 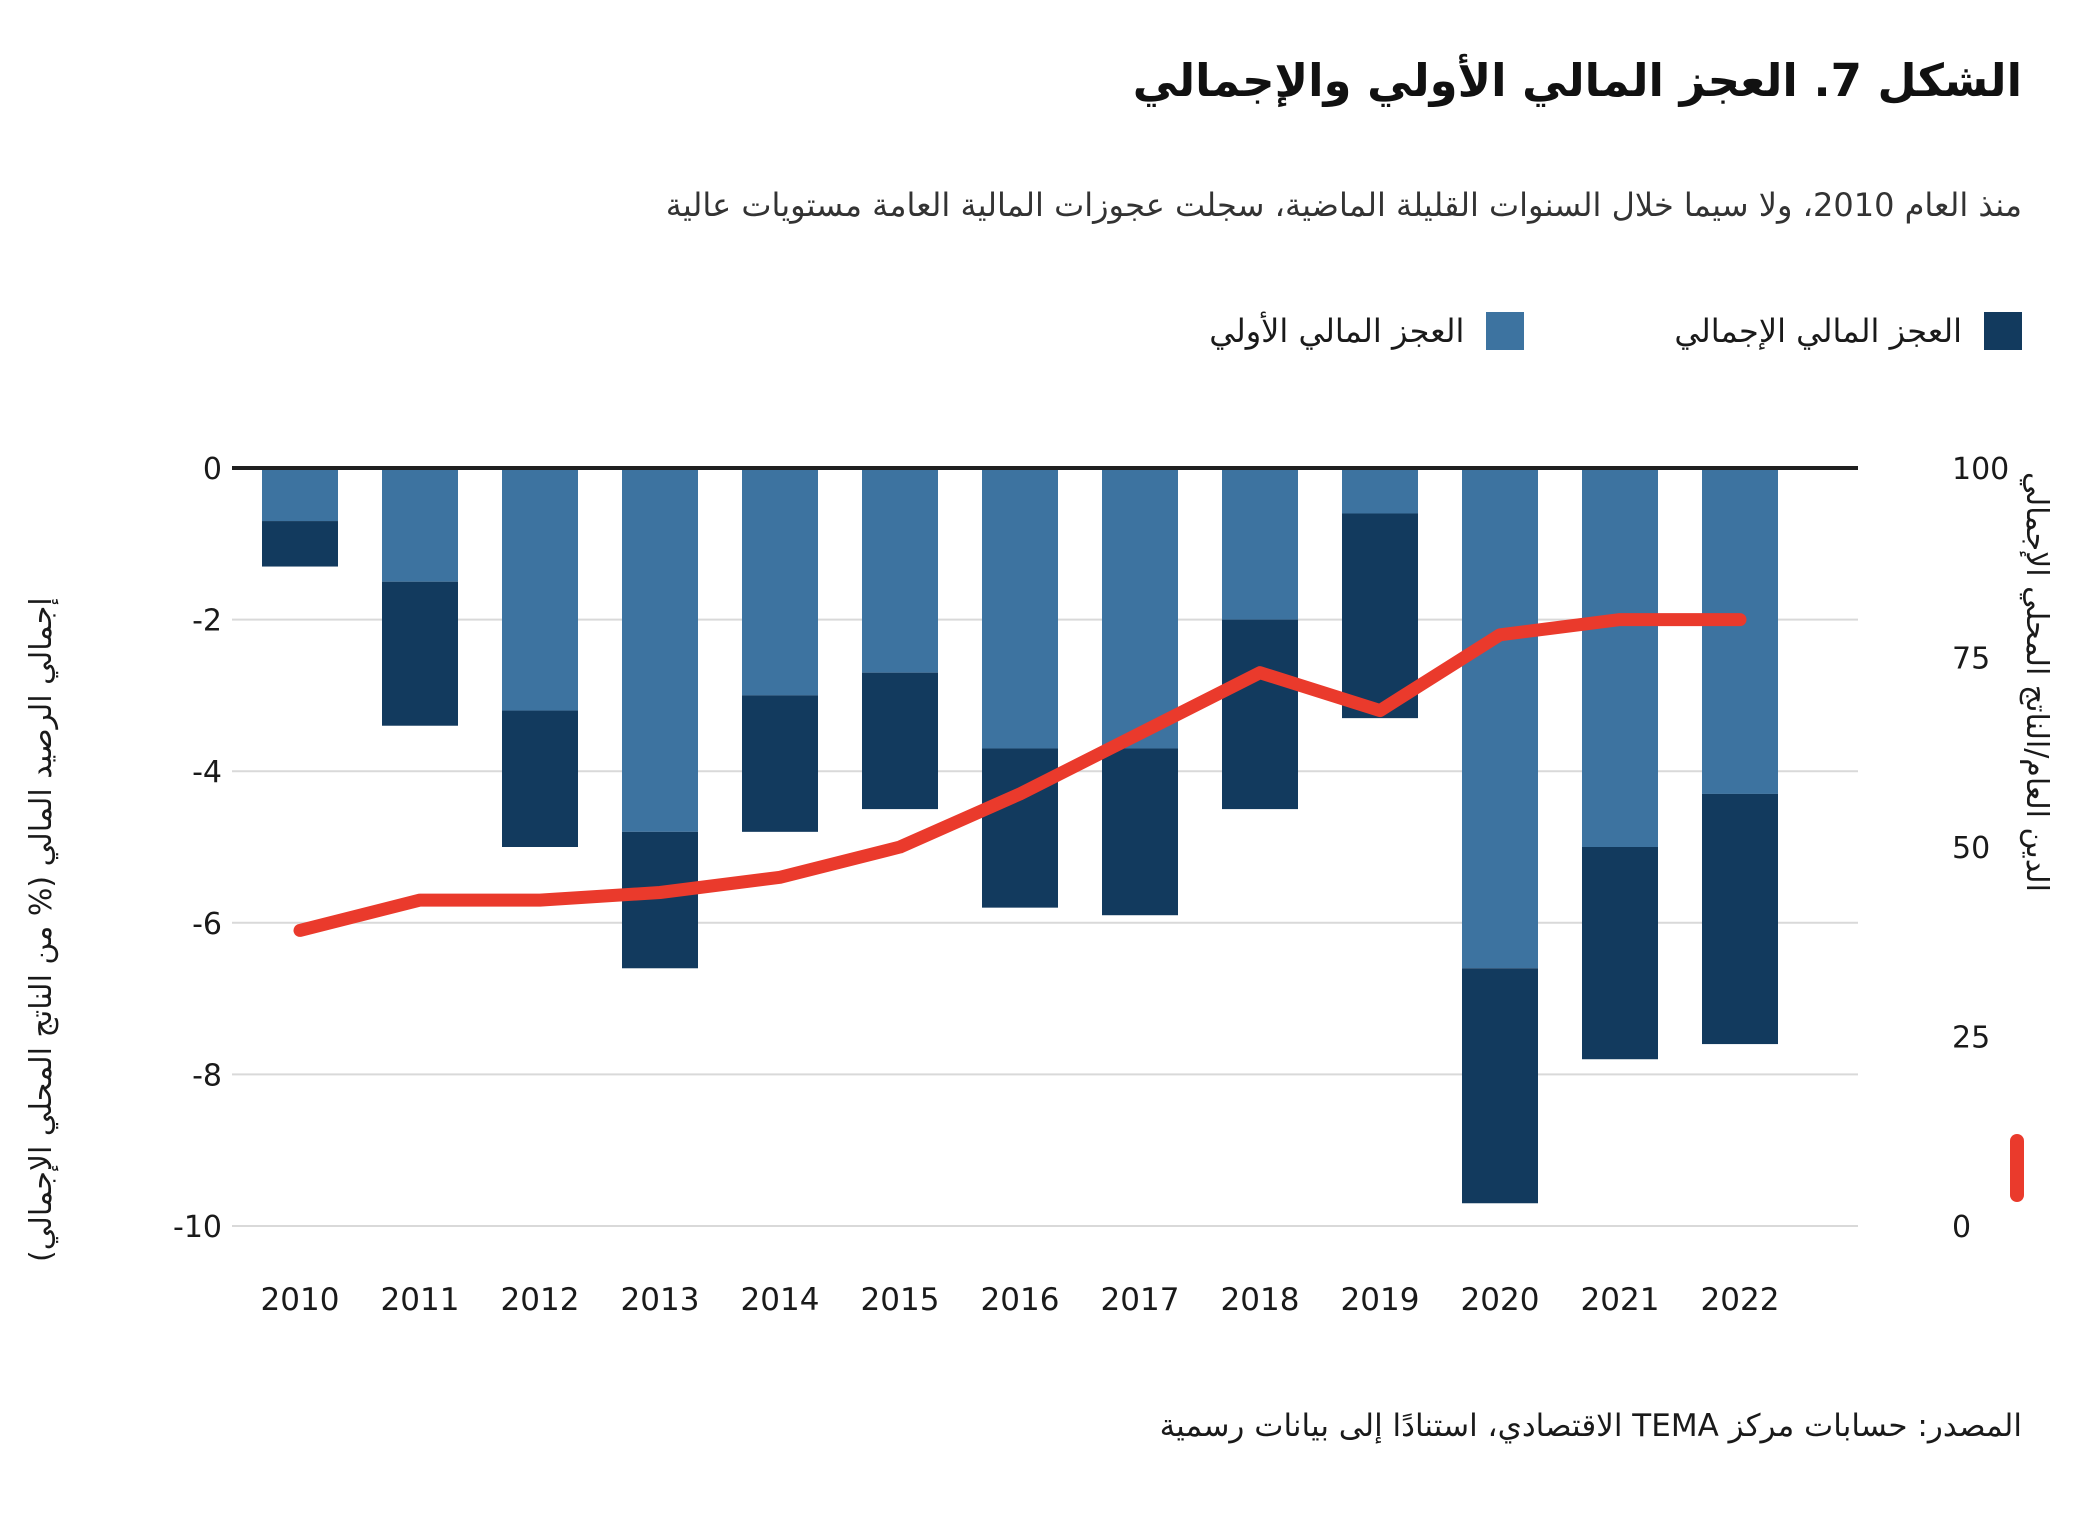 I want to click on legend-item-overall-deficit: العجز المالي الإجمالي, so click(x=1848, y=331).